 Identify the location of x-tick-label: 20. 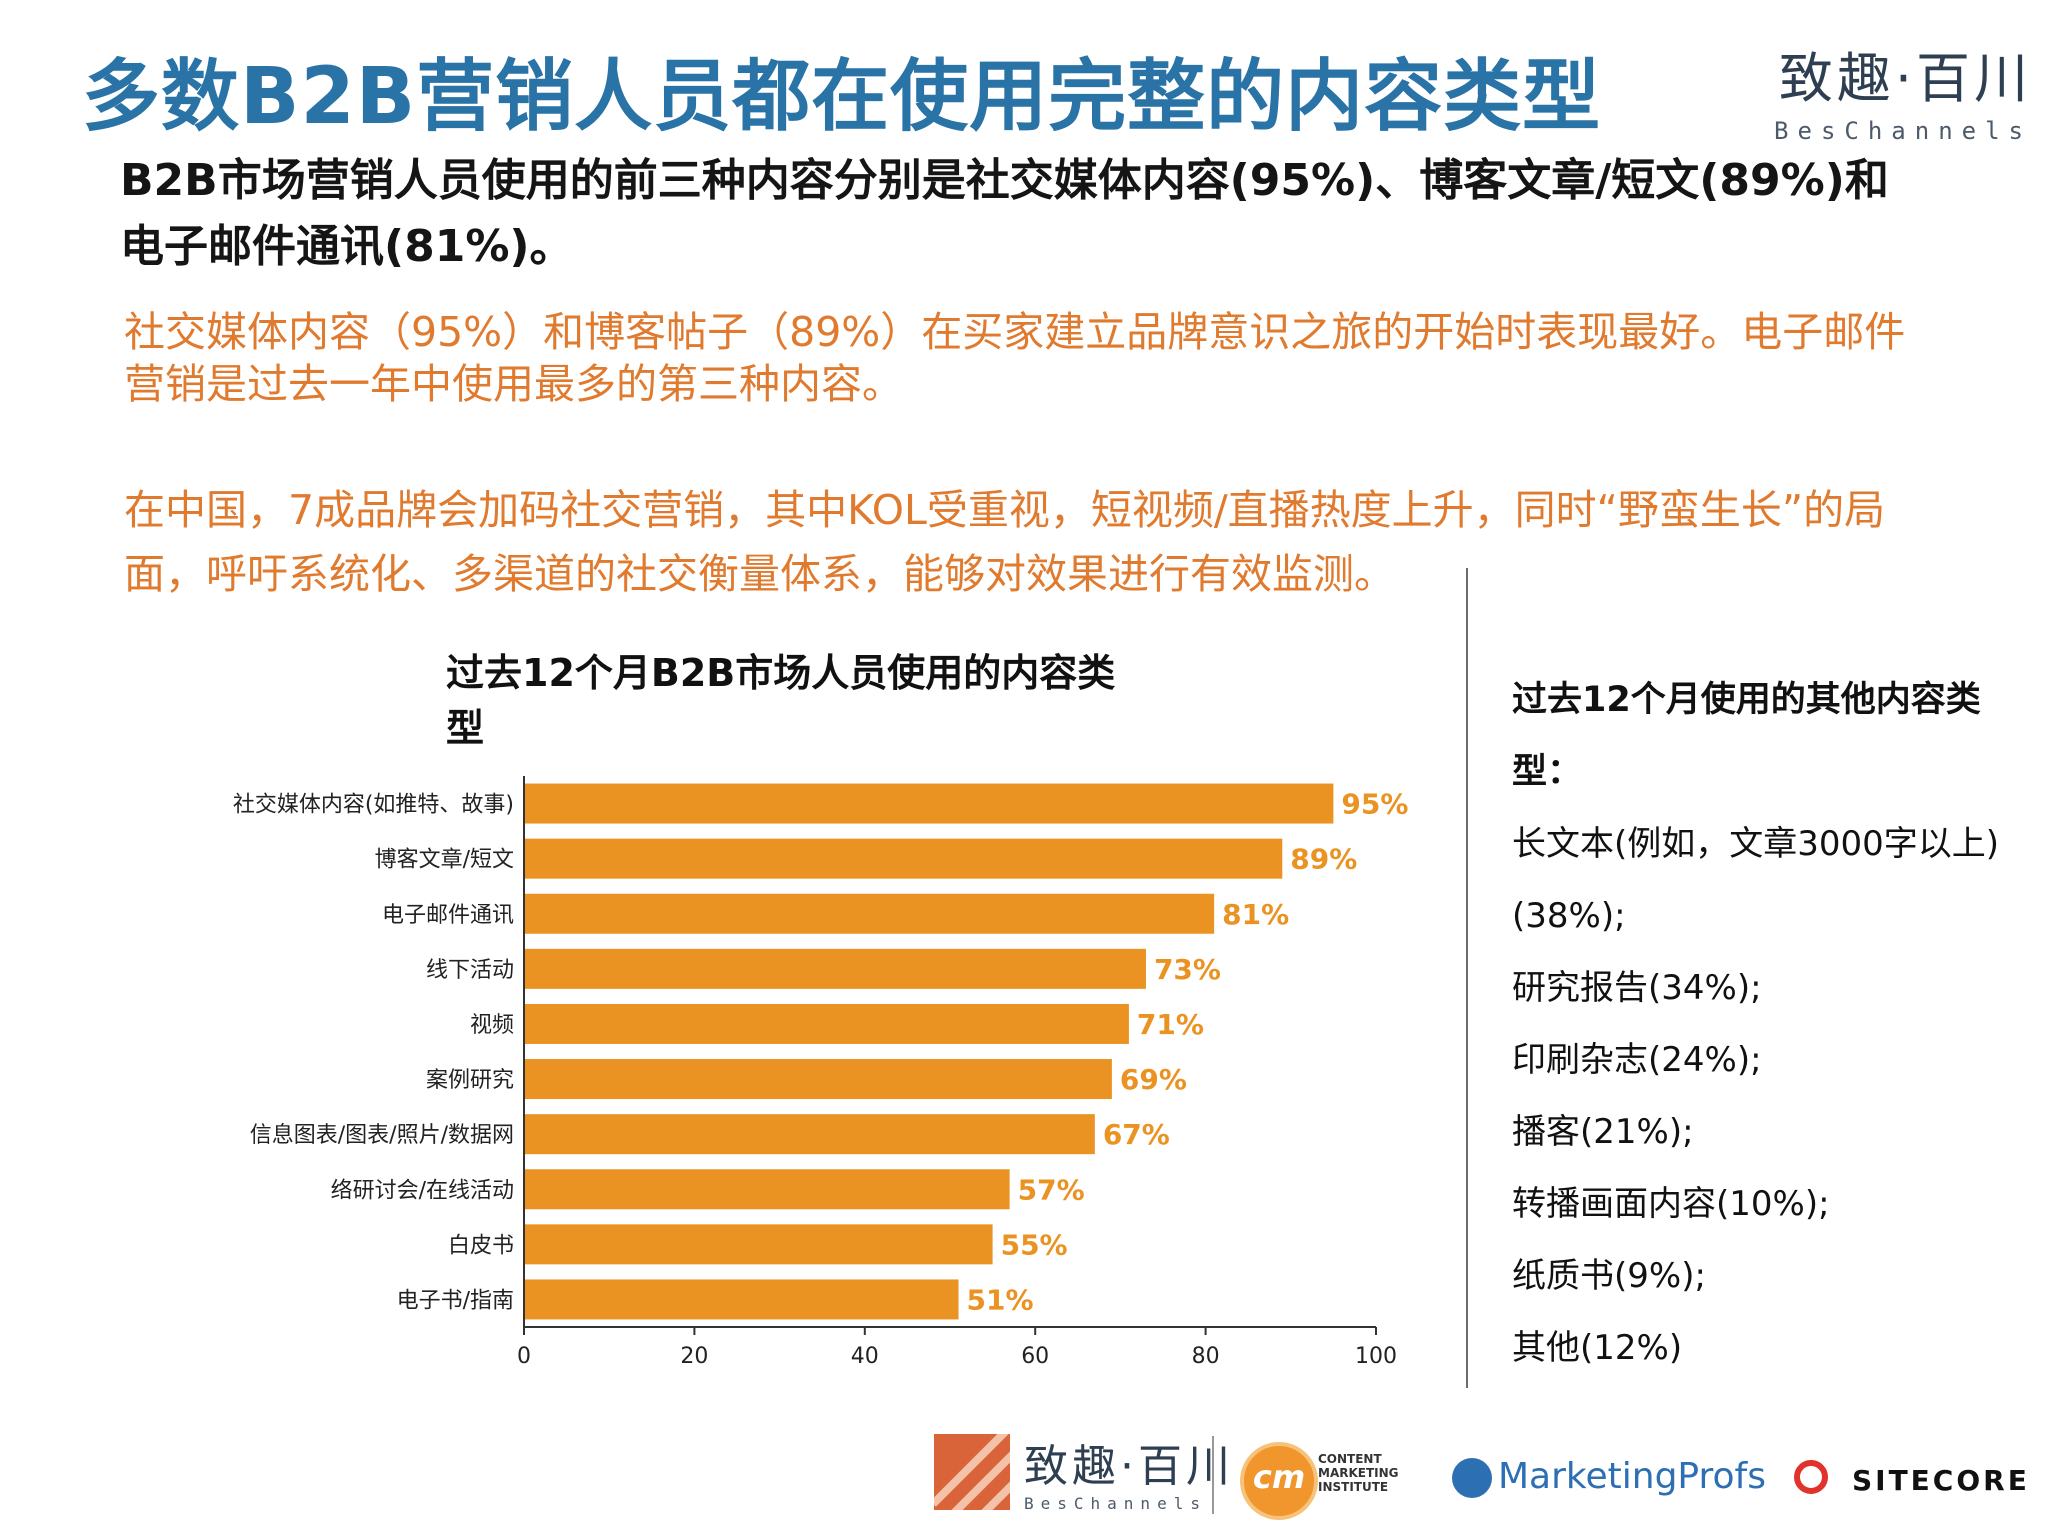
(694, 1356).